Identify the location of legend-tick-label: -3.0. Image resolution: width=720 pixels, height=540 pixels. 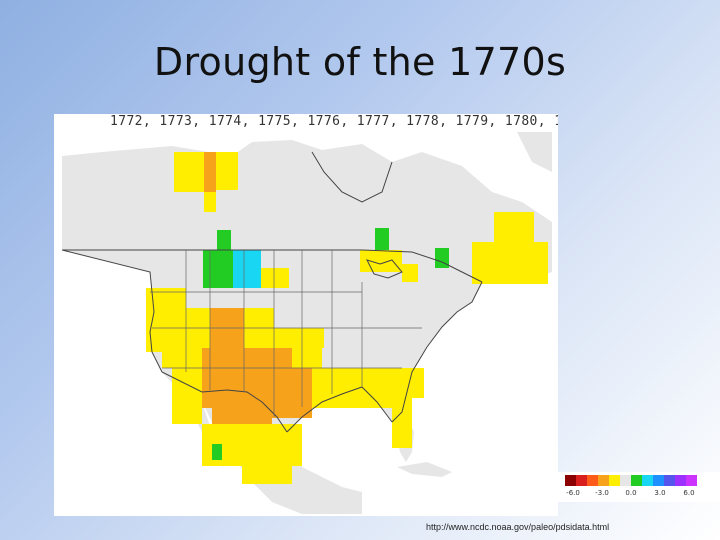
(602, 493).